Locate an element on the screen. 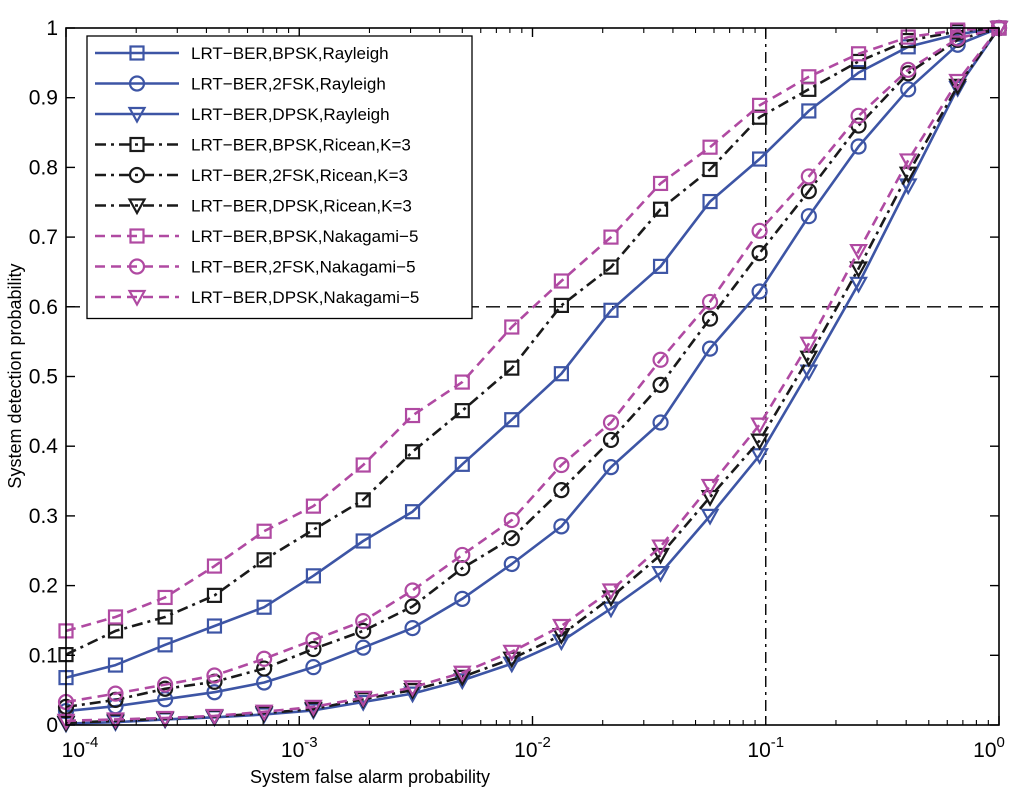 This screenshot has height=805, width=1024. y-tick-label: 1 is located at coordinates (52, 28).